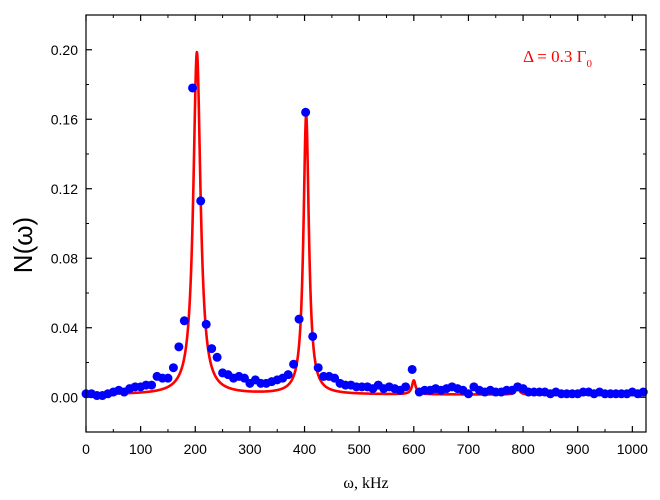 This screenshot has height=500, width=660. I want to click on x-tick-label: 700, so click(469, 449).